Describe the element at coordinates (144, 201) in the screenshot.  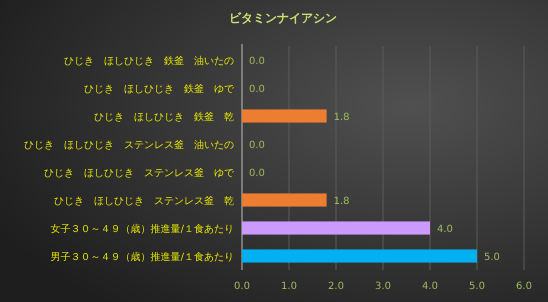
I see `y-tick-label: ひじき ほしひじき ステンレス釜 乾` at that location.